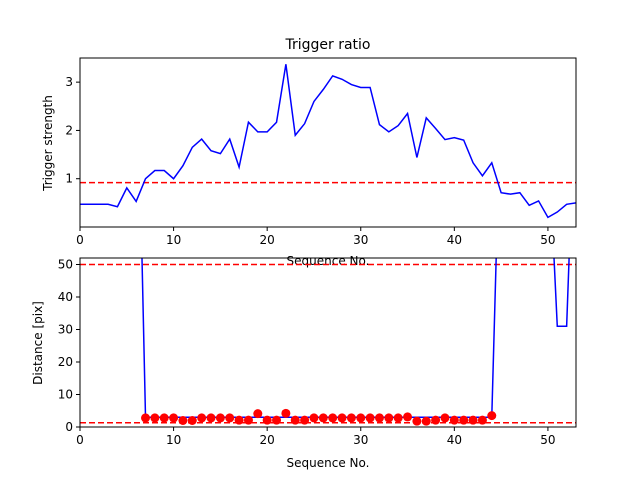 This screenshot has height=480, width=640. I want to click on chart-title: Trigger ratio, so click(327, 45).